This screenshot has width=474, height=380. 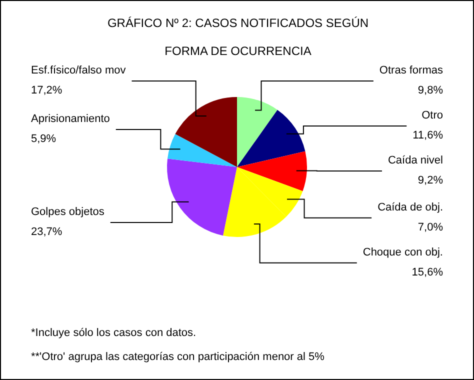 I want to click on data-label: 23,7%, so click(x=46, y=232).